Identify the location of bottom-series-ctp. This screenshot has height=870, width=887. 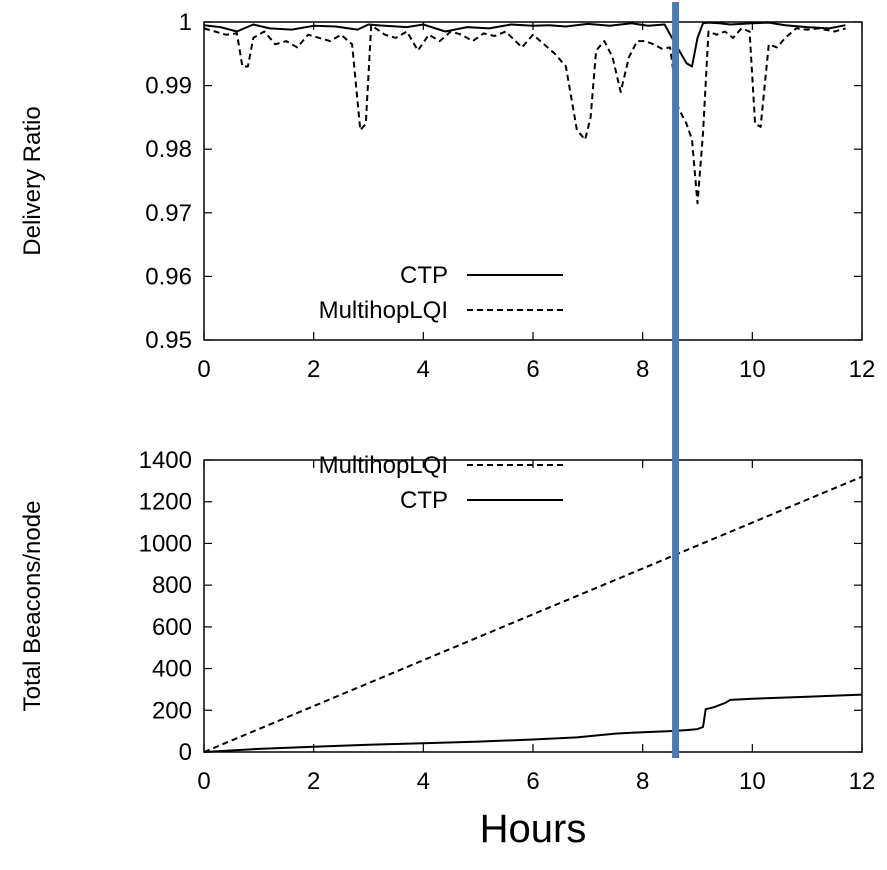
(533, 723).